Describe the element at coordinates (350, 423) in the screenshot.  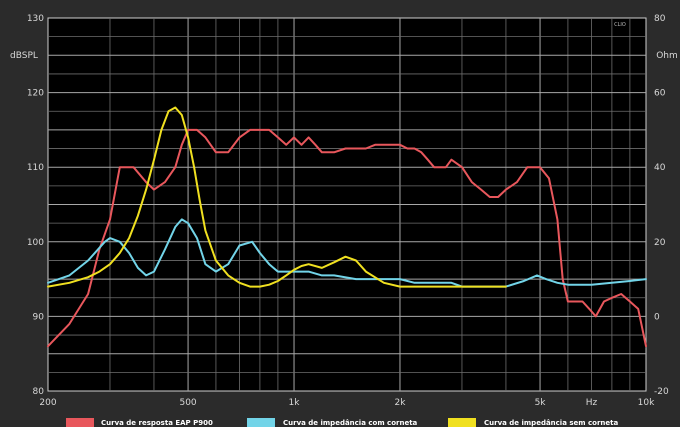
I see `legend-label-impedance-with-horn: Curva de impedância com corneta` at that location.